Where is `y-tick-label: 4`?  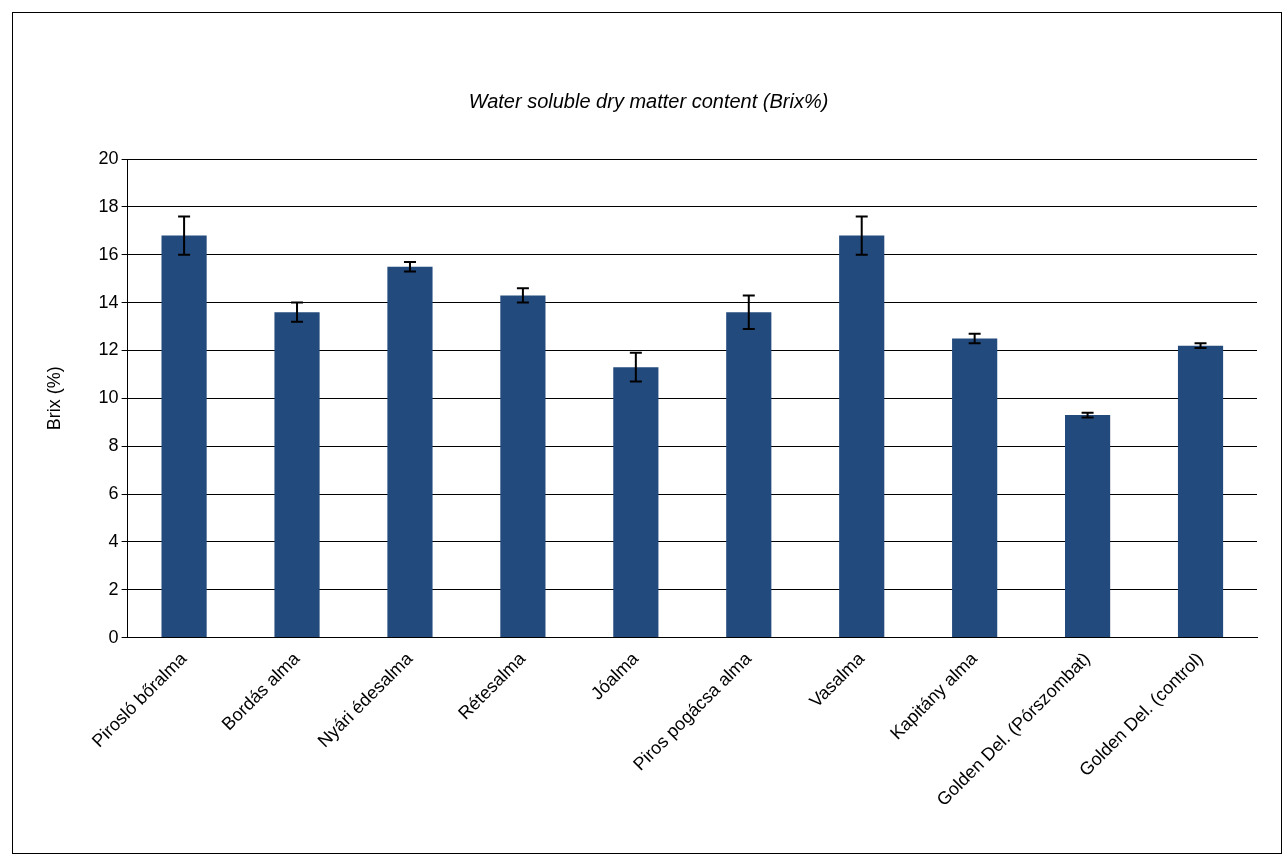
y-tick-label: 4 is located at coordinates (113, 540).